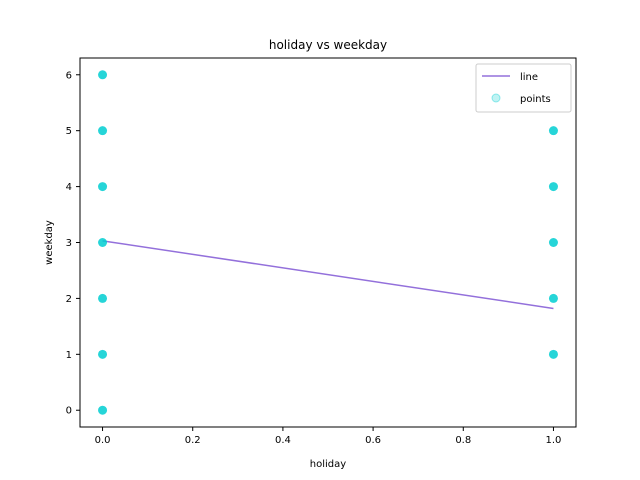 The image size is (640, 480). What do you see at coordinates (193, 440) in the screenshot?
I see `x-tick-label: 0.2` at bounding box center [193, 440].